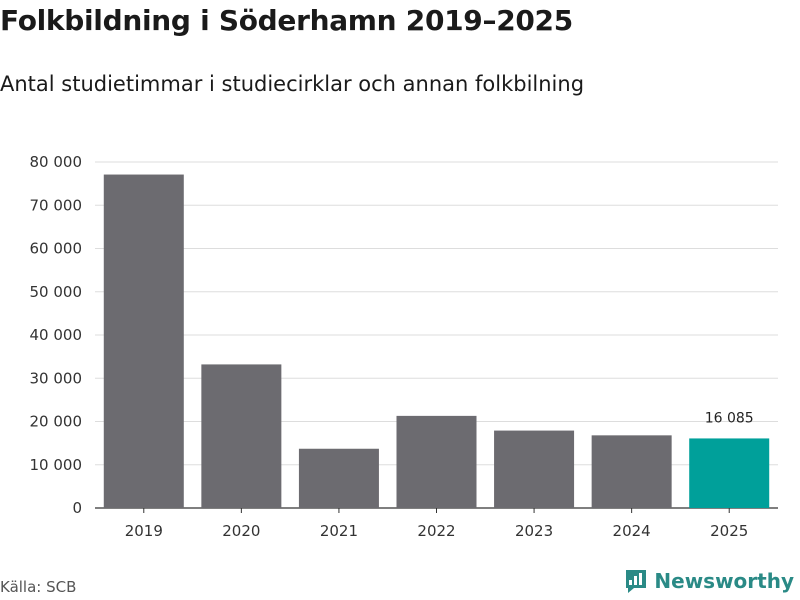 Image resolution: width=800 pixels, height=600 pixels. Describe the element at coordinates (729, 531) in the screenshot. I see `x-tick-label: 2025` at that location.